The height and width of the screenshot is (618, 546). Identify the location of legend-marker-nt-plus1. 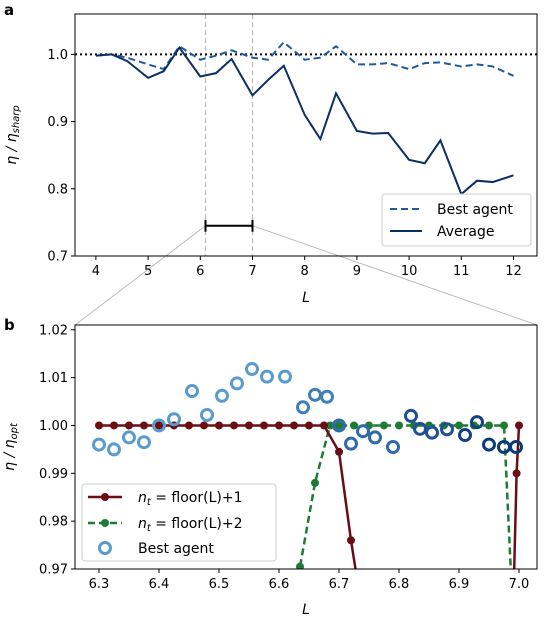
(105, 497).